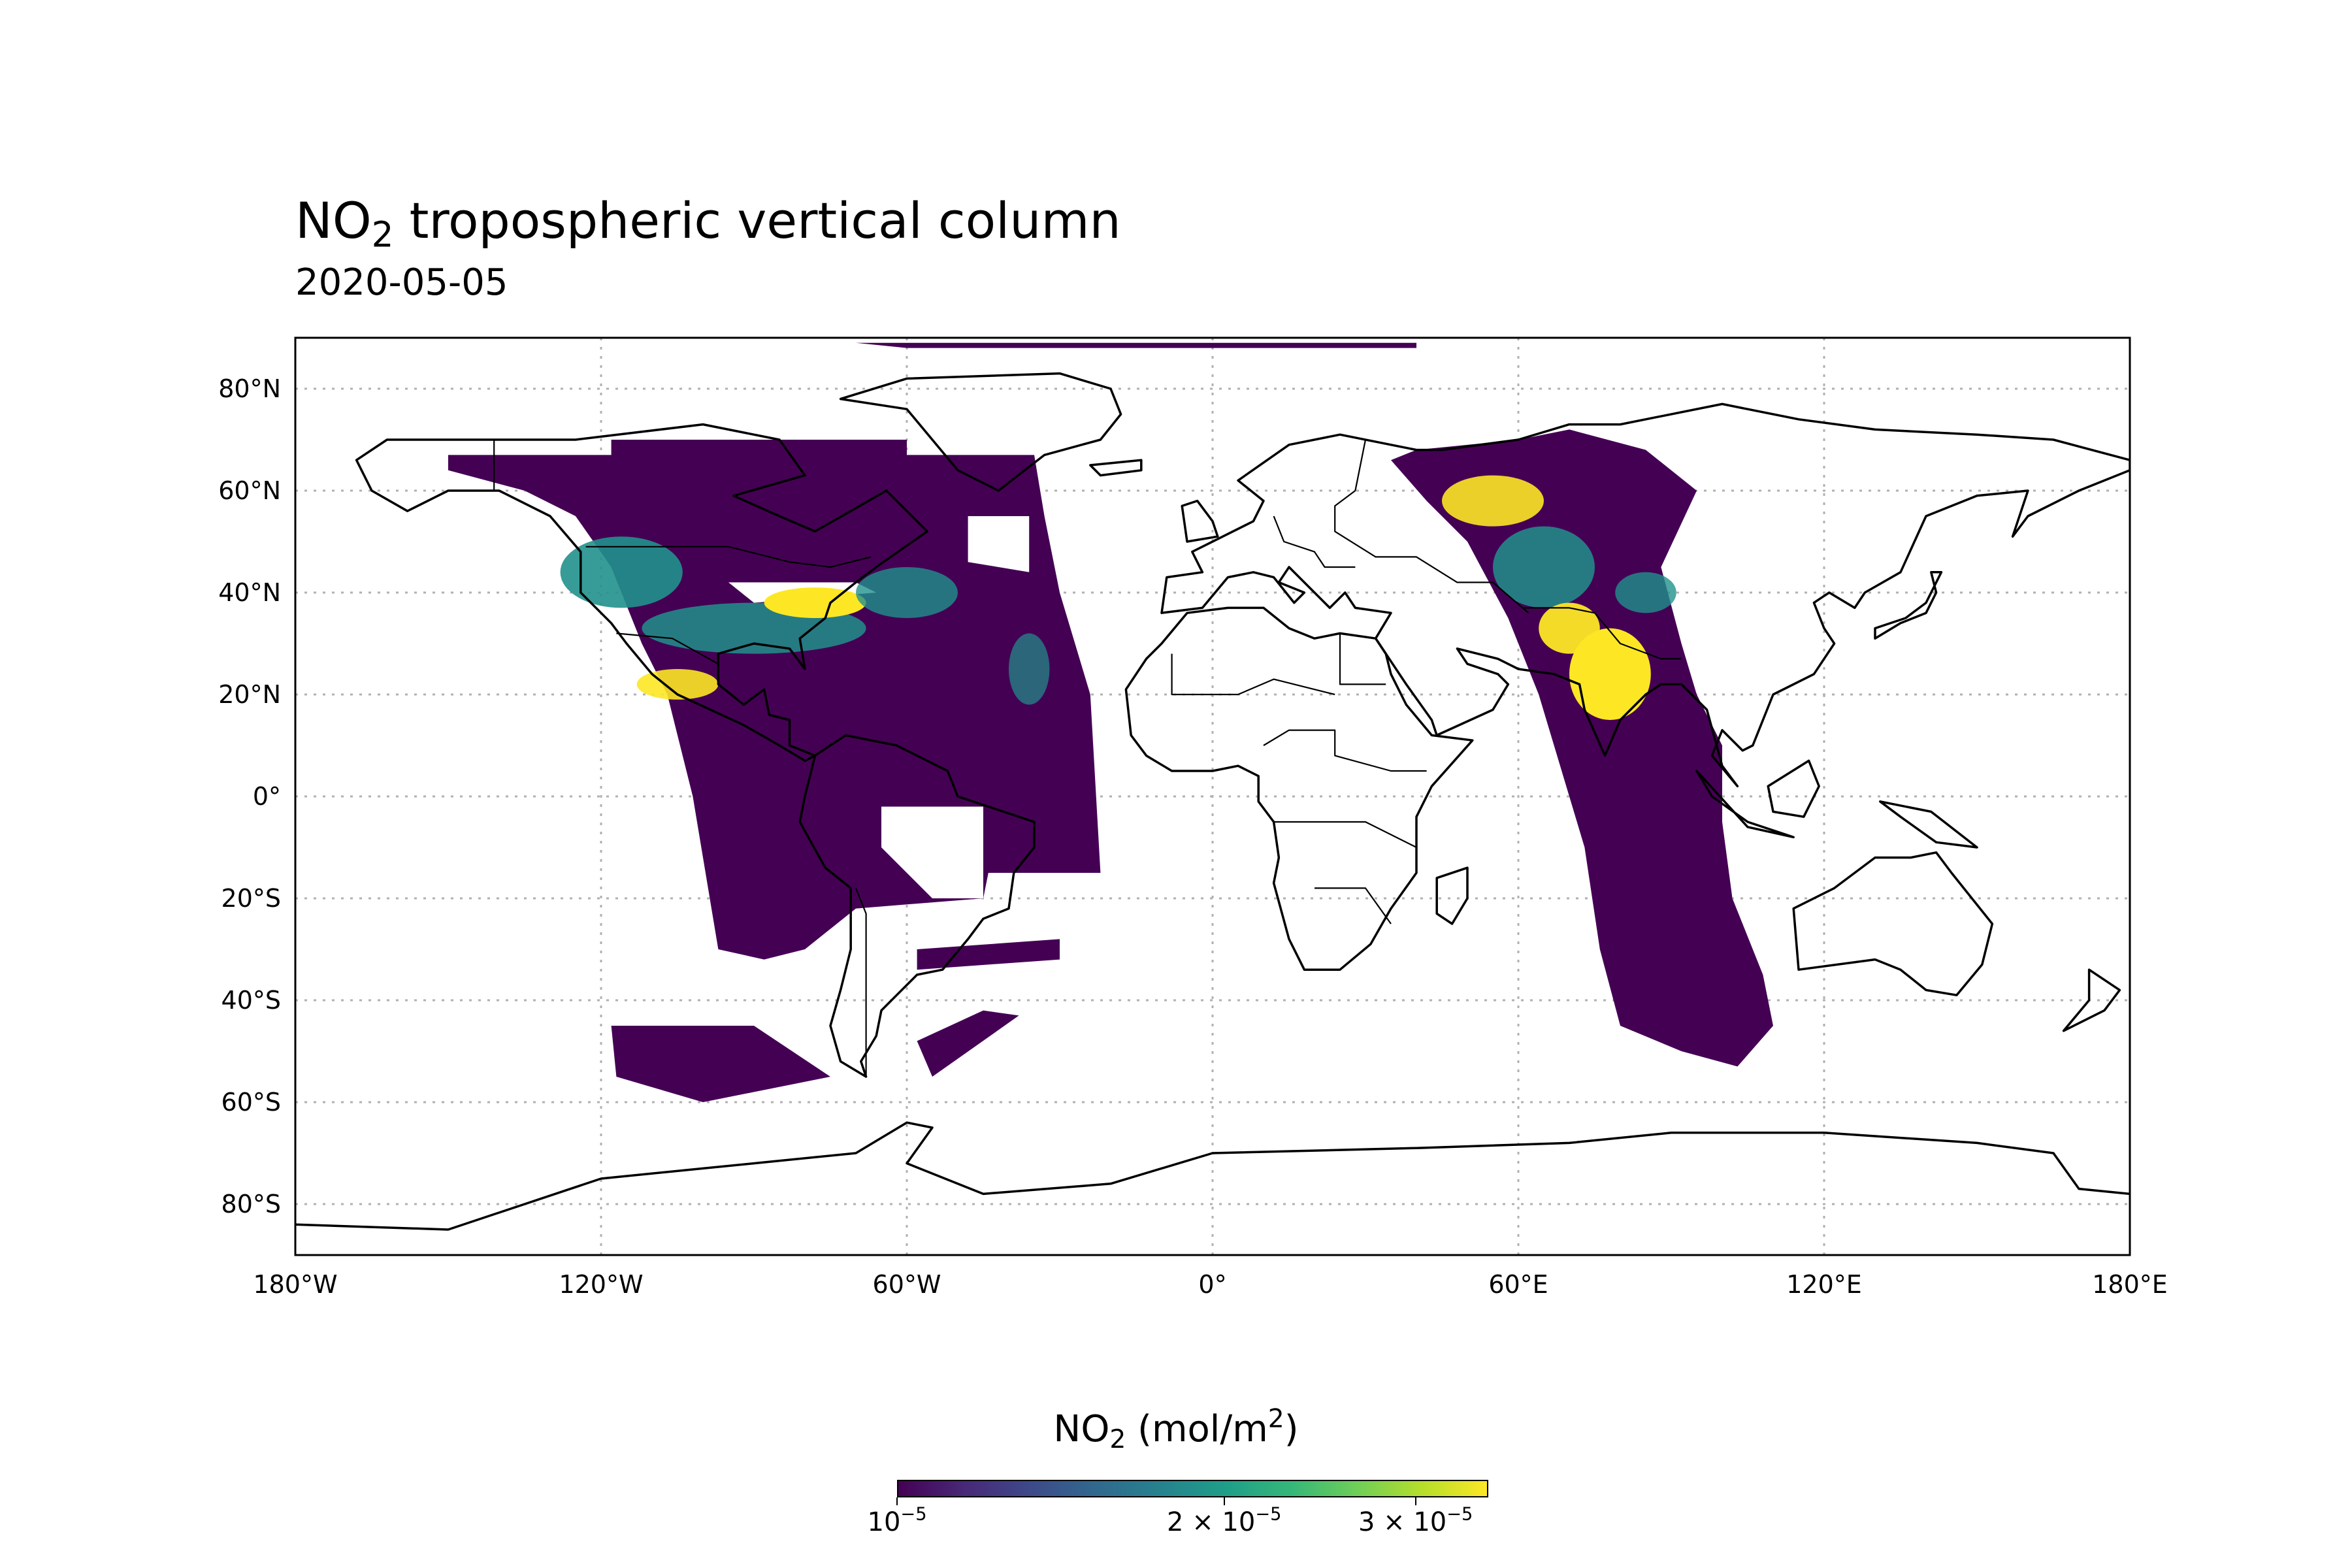 The height and width of the screenshot is (1568, 2352). I want to click on colorbar-tick-label: 10−5, so click(897, 1521).